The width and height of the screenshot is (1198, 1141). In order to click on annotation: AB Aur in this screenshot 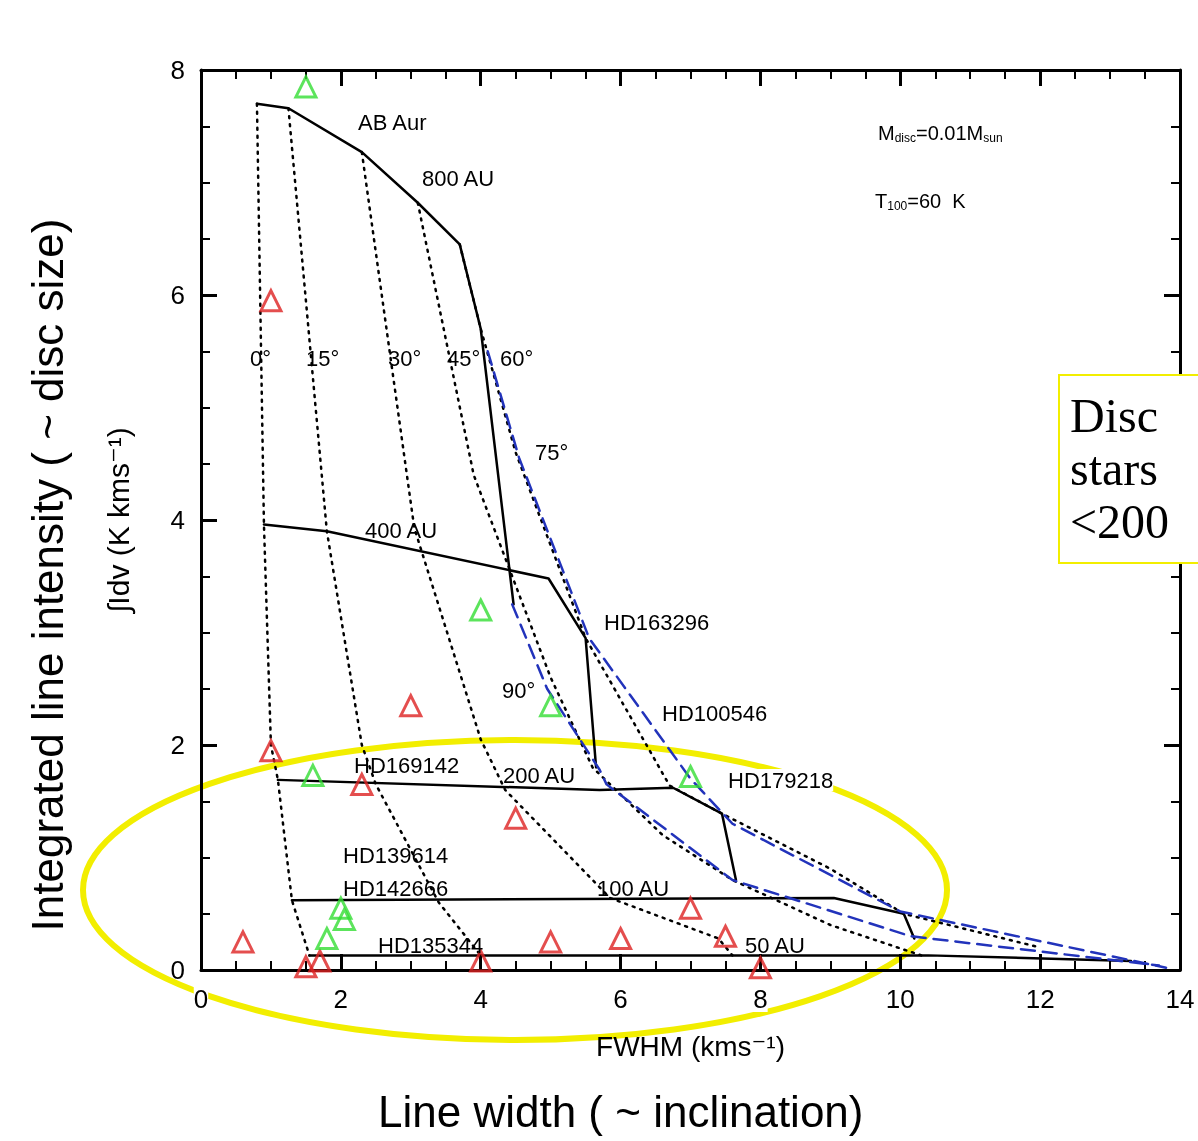, I will do `click(392, 122)`.